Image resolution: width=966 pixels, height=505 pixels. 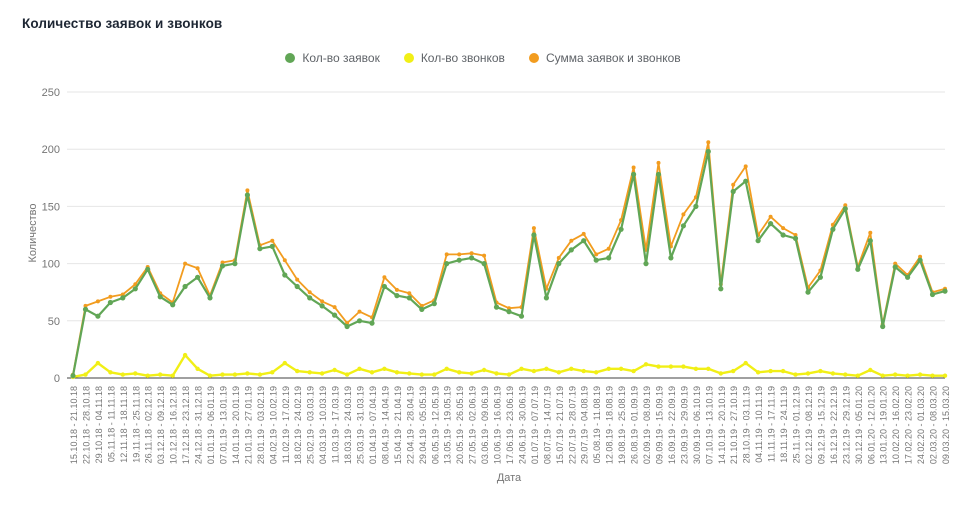 I want to click on x-tick-label: 13.01.20 - 19.01.20, so click(x=884, y=425).